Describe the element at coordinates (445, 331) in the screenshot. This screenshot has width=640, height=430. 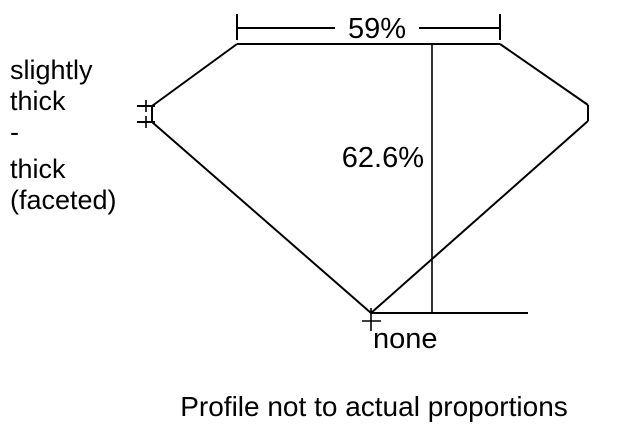
I see `culet-group: none` at that location.